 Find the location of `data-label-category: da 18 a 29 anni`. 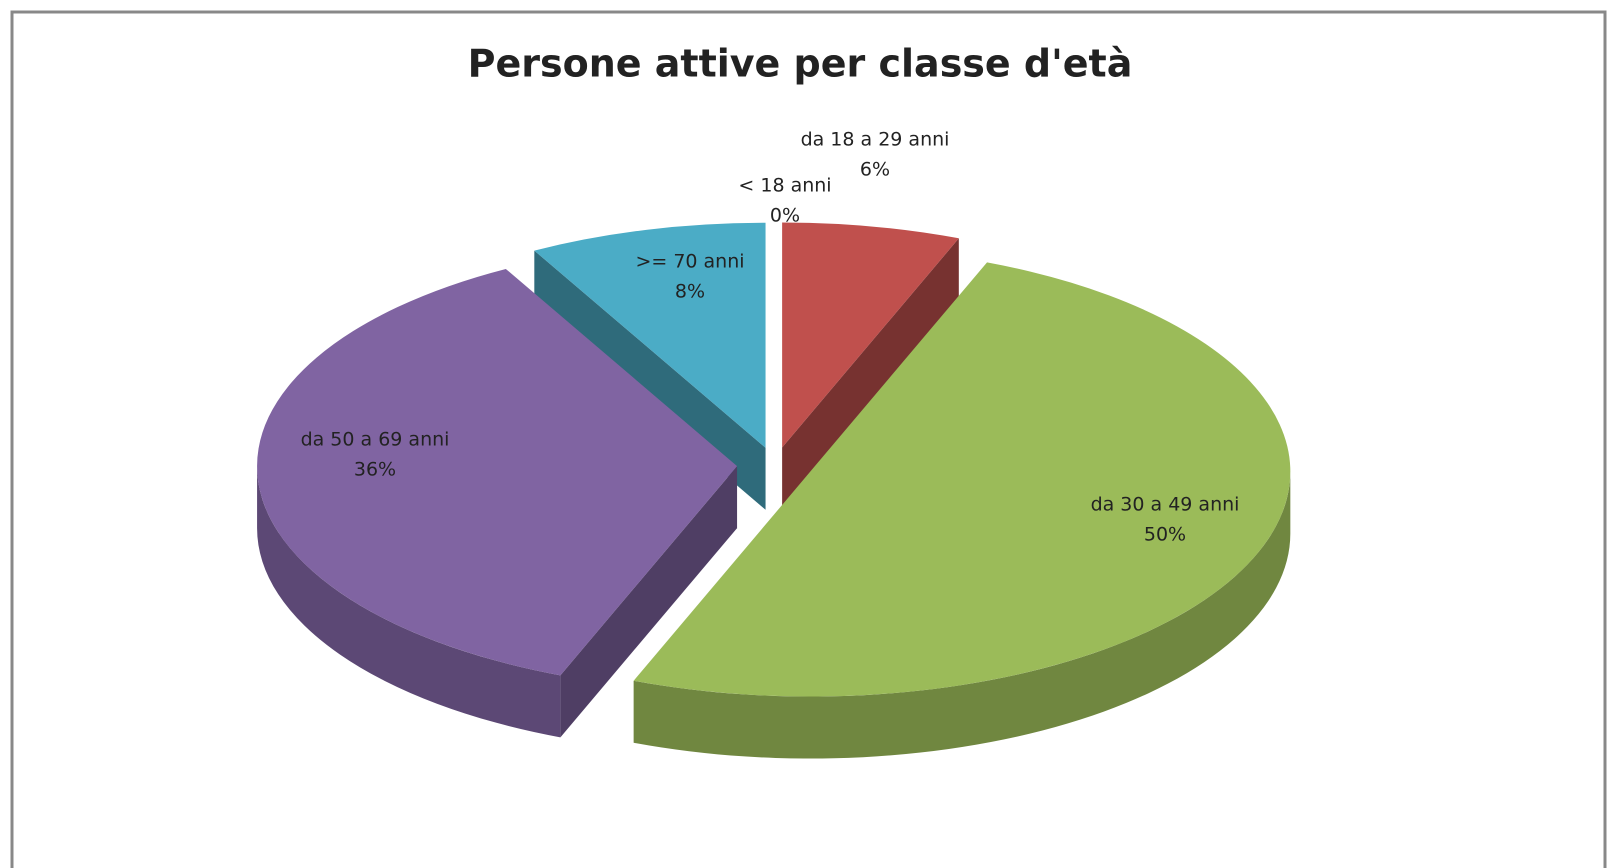

data-label-category: da 18 a 29 anni is located at coordinates (875, 140).